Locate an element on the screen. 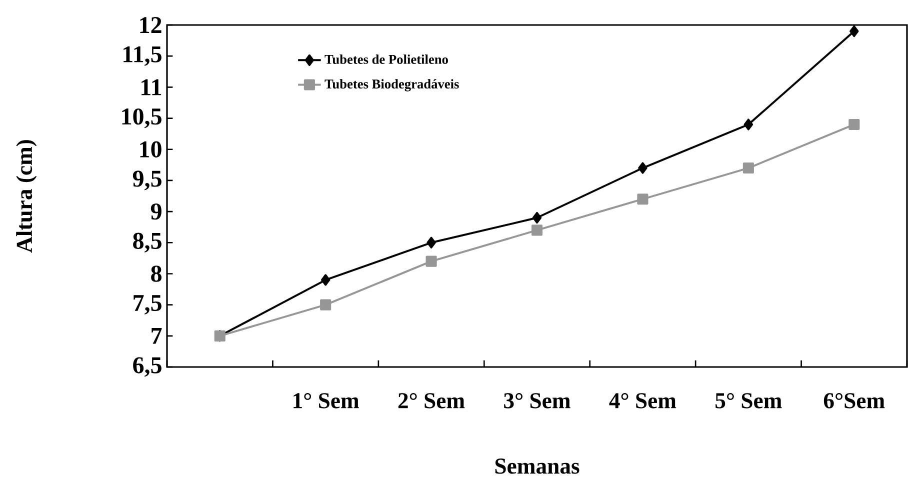 The width and height of the screenshot is (913, 480). x-tick-label: 2° Sem is located at coordinates (431, 400).